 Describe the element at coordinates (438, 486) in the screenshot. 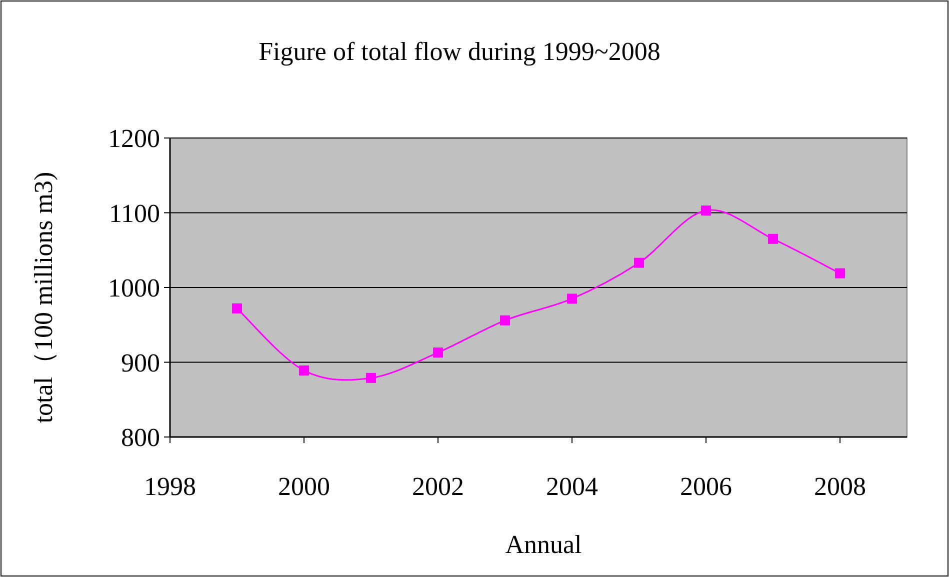

I see `x-tick-label: 2002` at that location.